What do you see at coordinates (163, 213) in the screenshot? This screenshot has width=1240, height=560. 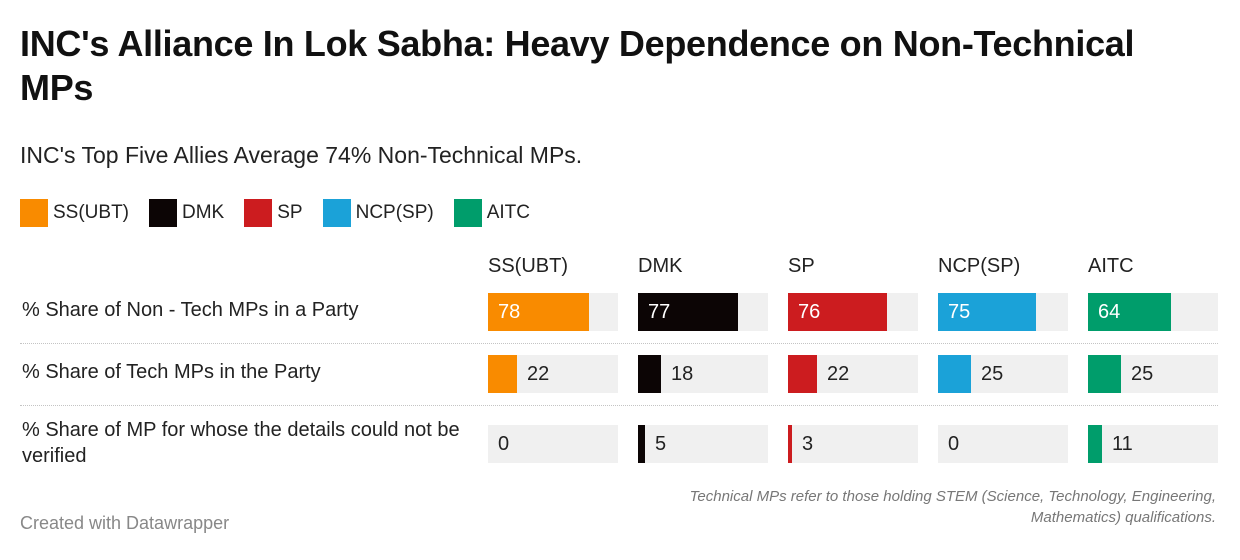 I see `legend-swatch-dmk` at bounding box center [163, 213].